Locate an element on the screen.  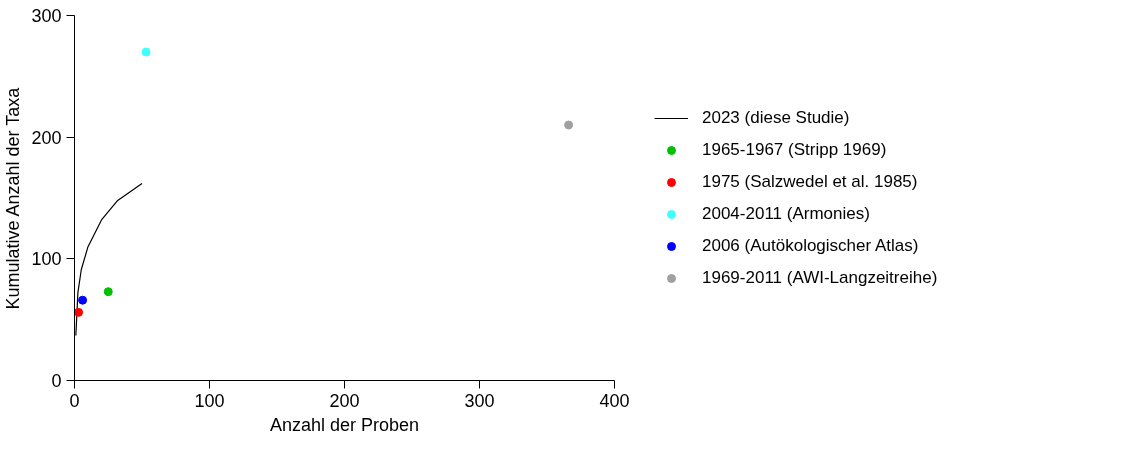
x-tick-label: 300 is located at coordinates (479, 400).